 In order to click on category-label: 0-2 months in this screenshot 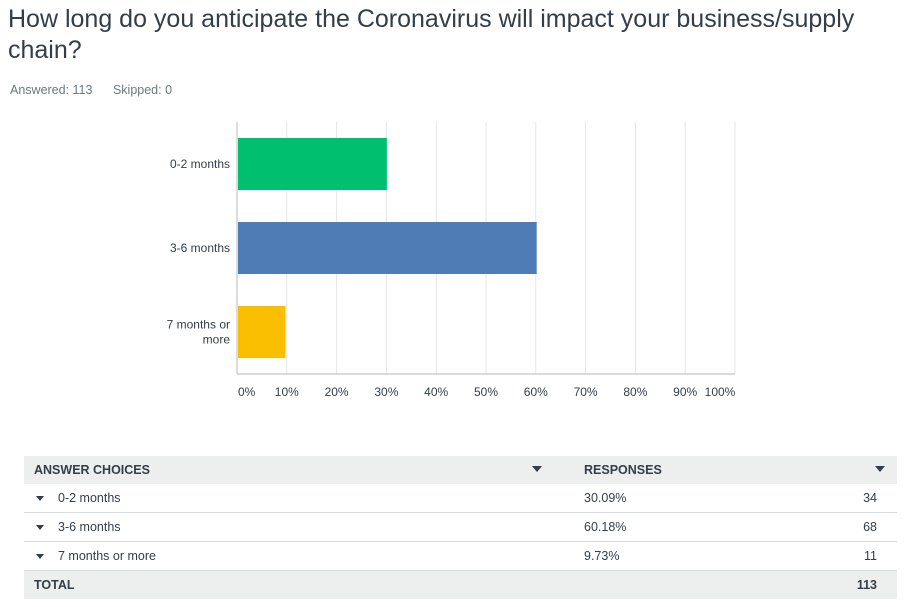, I will do `click(200, 164)`.